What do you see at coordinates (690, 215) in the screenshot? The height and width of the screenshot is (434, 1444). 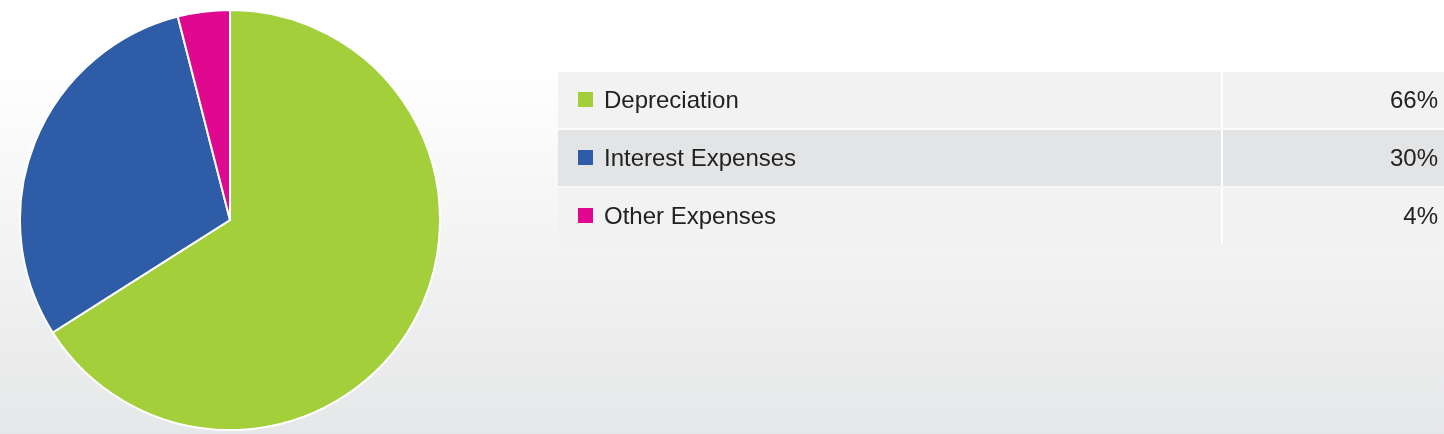 I see `legend-label: Other Expenses` at bounding box center [690, 215].